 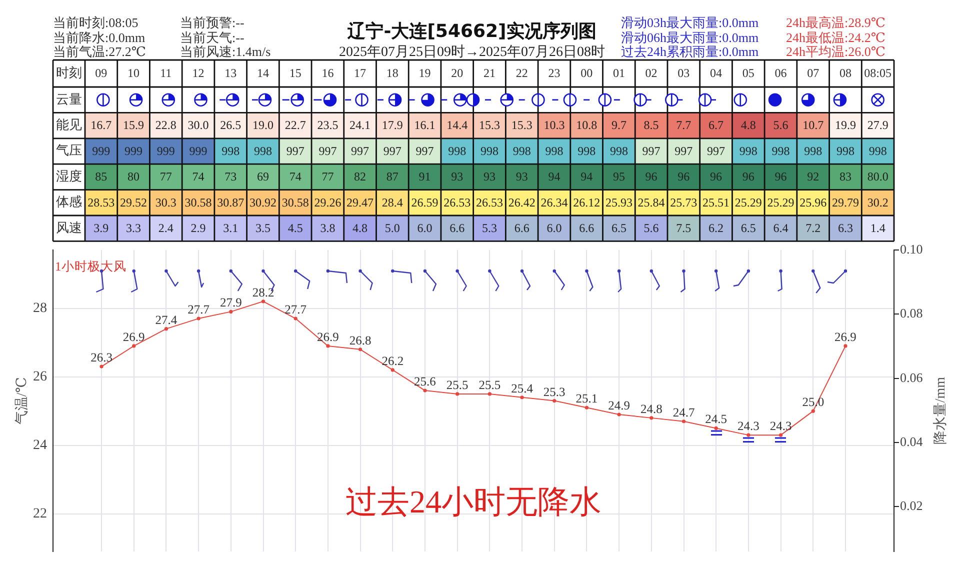 What do you see at coordinates (618, 202) in the screenshot?
I see `data-label: 25.93` at bounding box center [618, 202].